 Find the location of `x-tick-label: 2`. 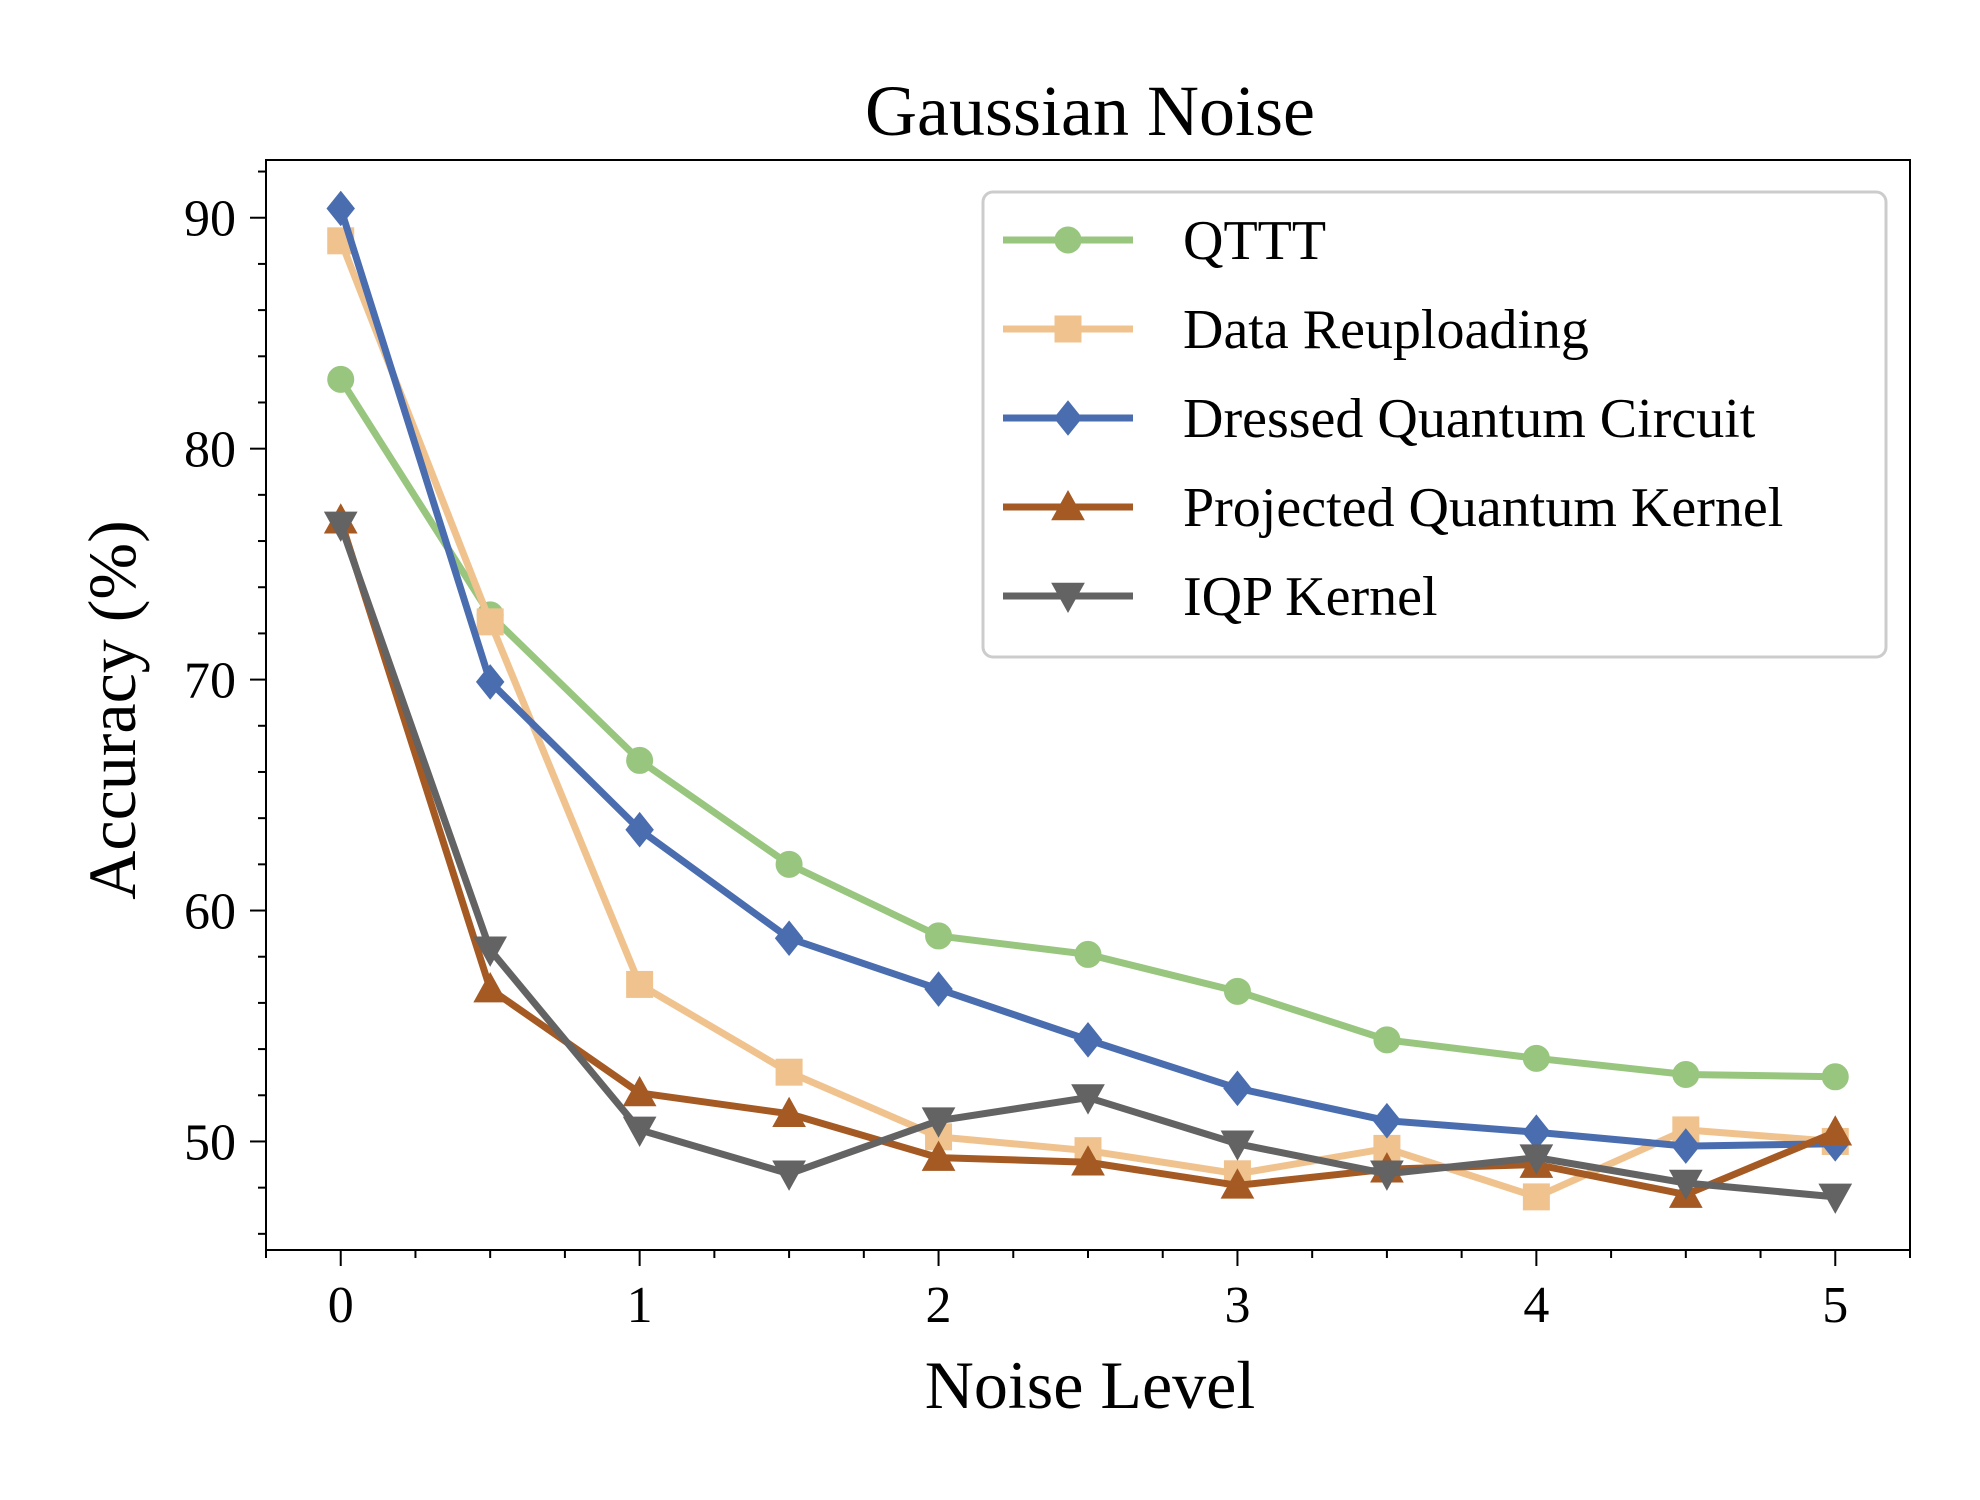

x-tick-label: 2 is located at coordinates (939, 1305).